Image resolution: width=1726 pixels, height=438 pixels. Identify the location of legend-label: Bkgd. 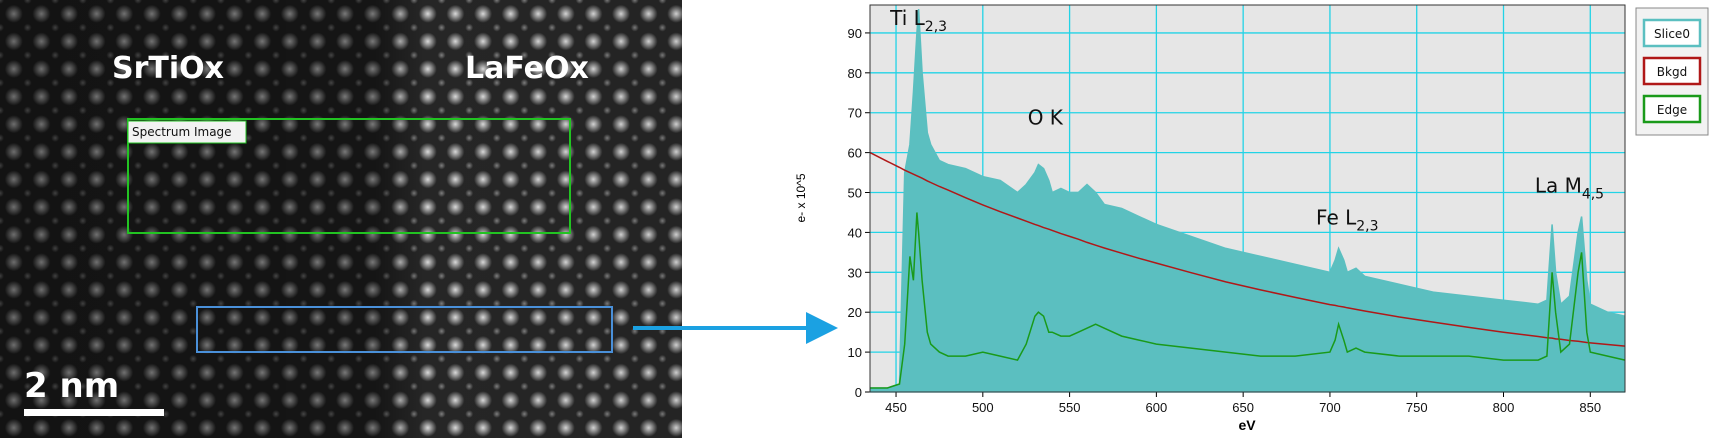
(1672, 72).